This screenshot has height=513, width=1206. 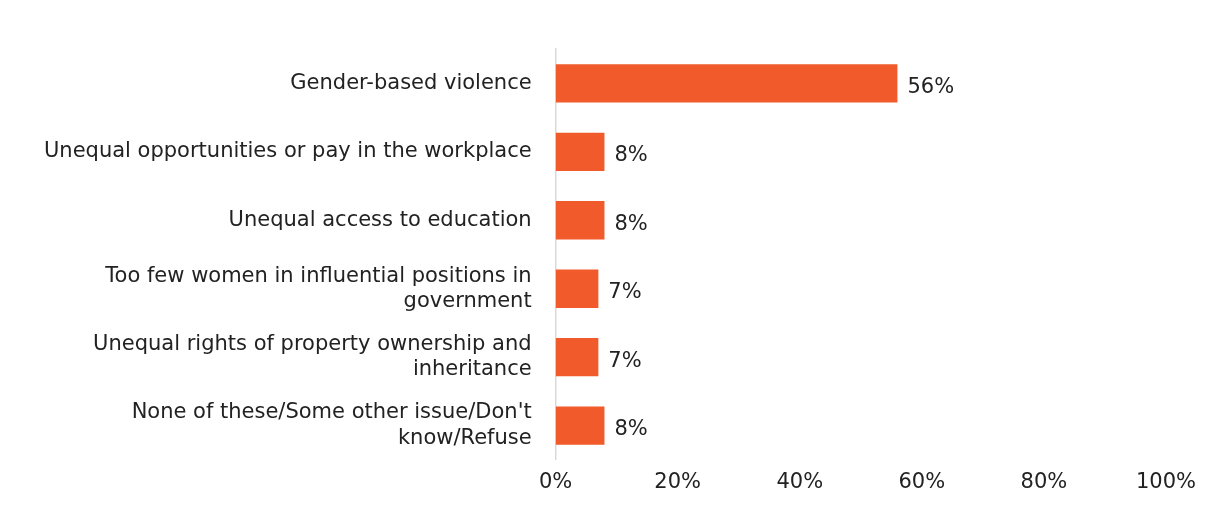 What do you see at coordinates (555, 480) in the screenshot?
I see `x-tick-label: 0%` at bounding box center [555, 480].